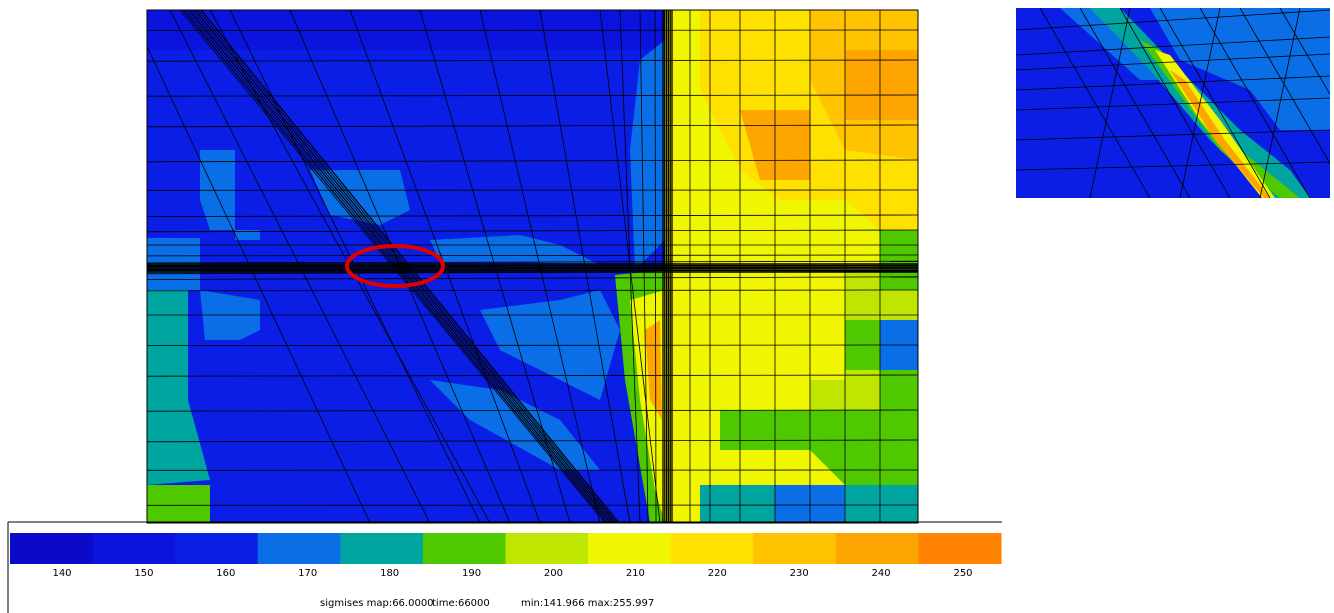 This screenshot has height=613, width=1334. Describe the element at coordinates (717, 573) in the screenshot. I see `scale-label: 220` at that location.